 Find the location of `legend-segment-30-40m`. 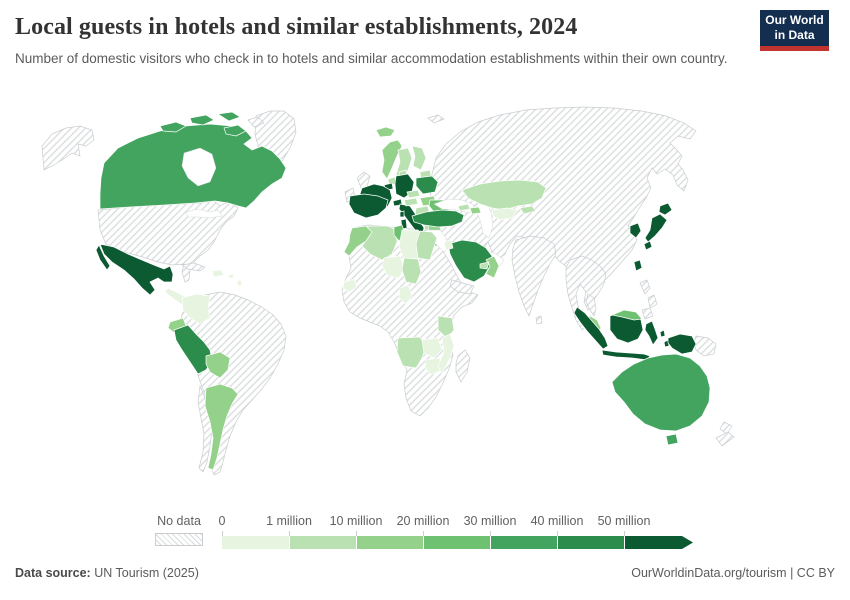

legend-segment-30-40m is located at coordinates (523, 542).